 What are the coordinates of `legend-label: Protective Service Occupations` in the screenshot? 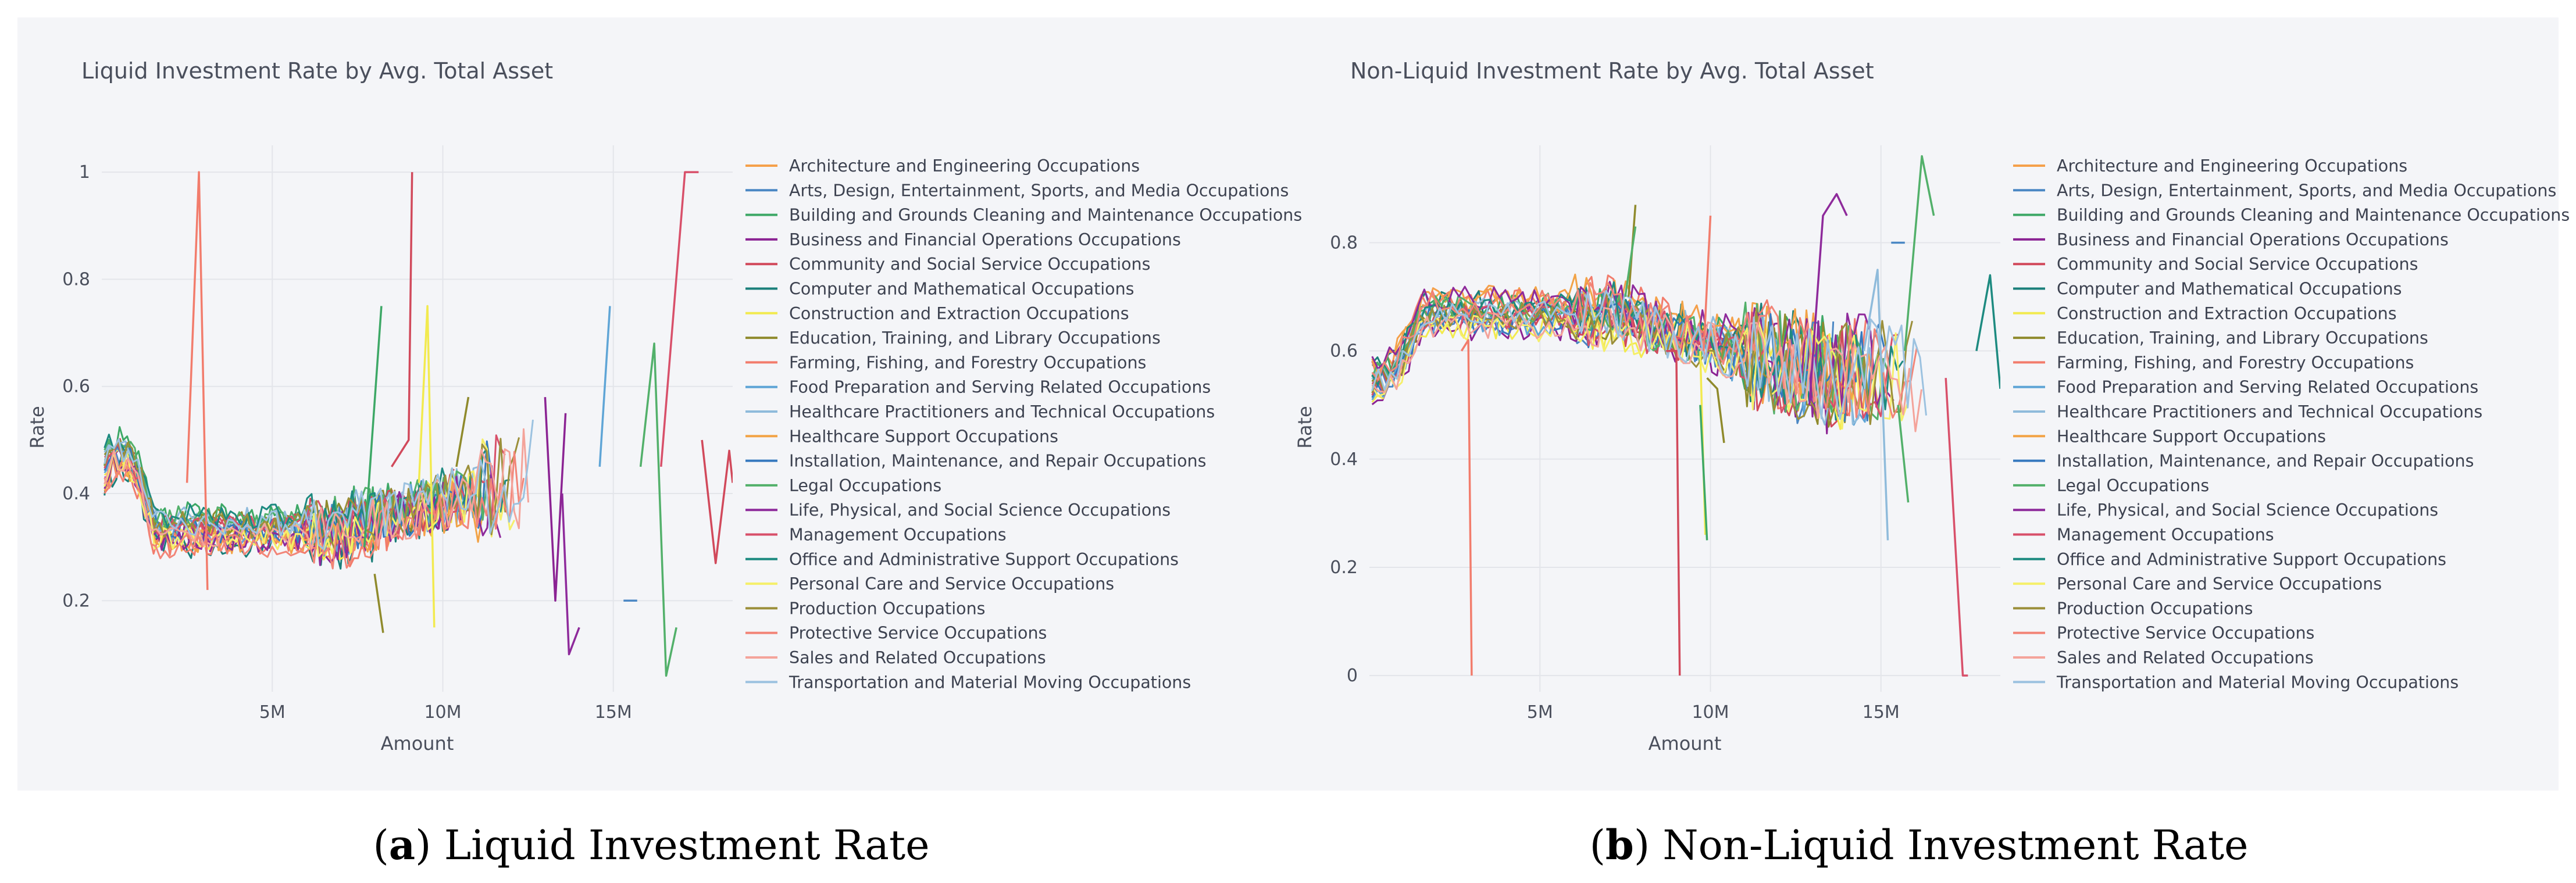 It's located at (2185, 633).